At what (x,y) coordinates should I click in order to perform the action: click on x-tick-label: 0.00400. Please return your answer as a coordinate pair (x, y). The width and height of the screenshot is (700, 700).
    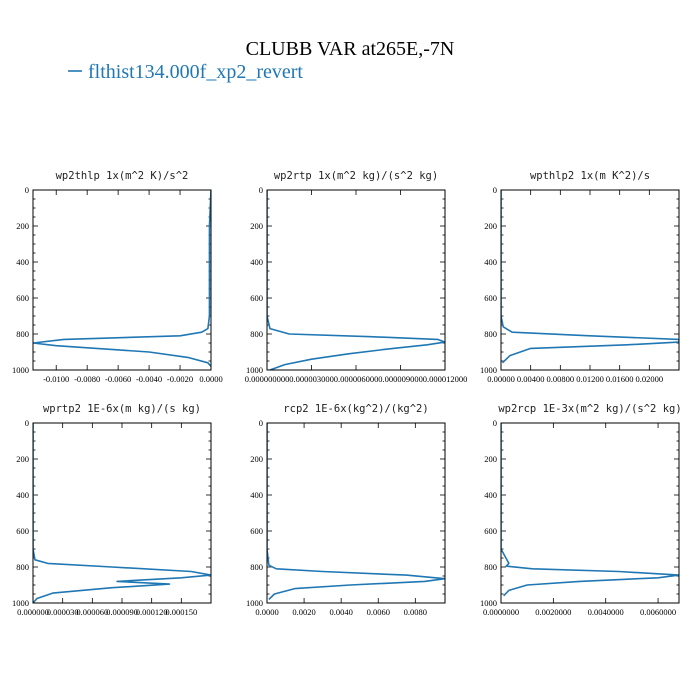
    Looking at the image, I should click on (531, 379).